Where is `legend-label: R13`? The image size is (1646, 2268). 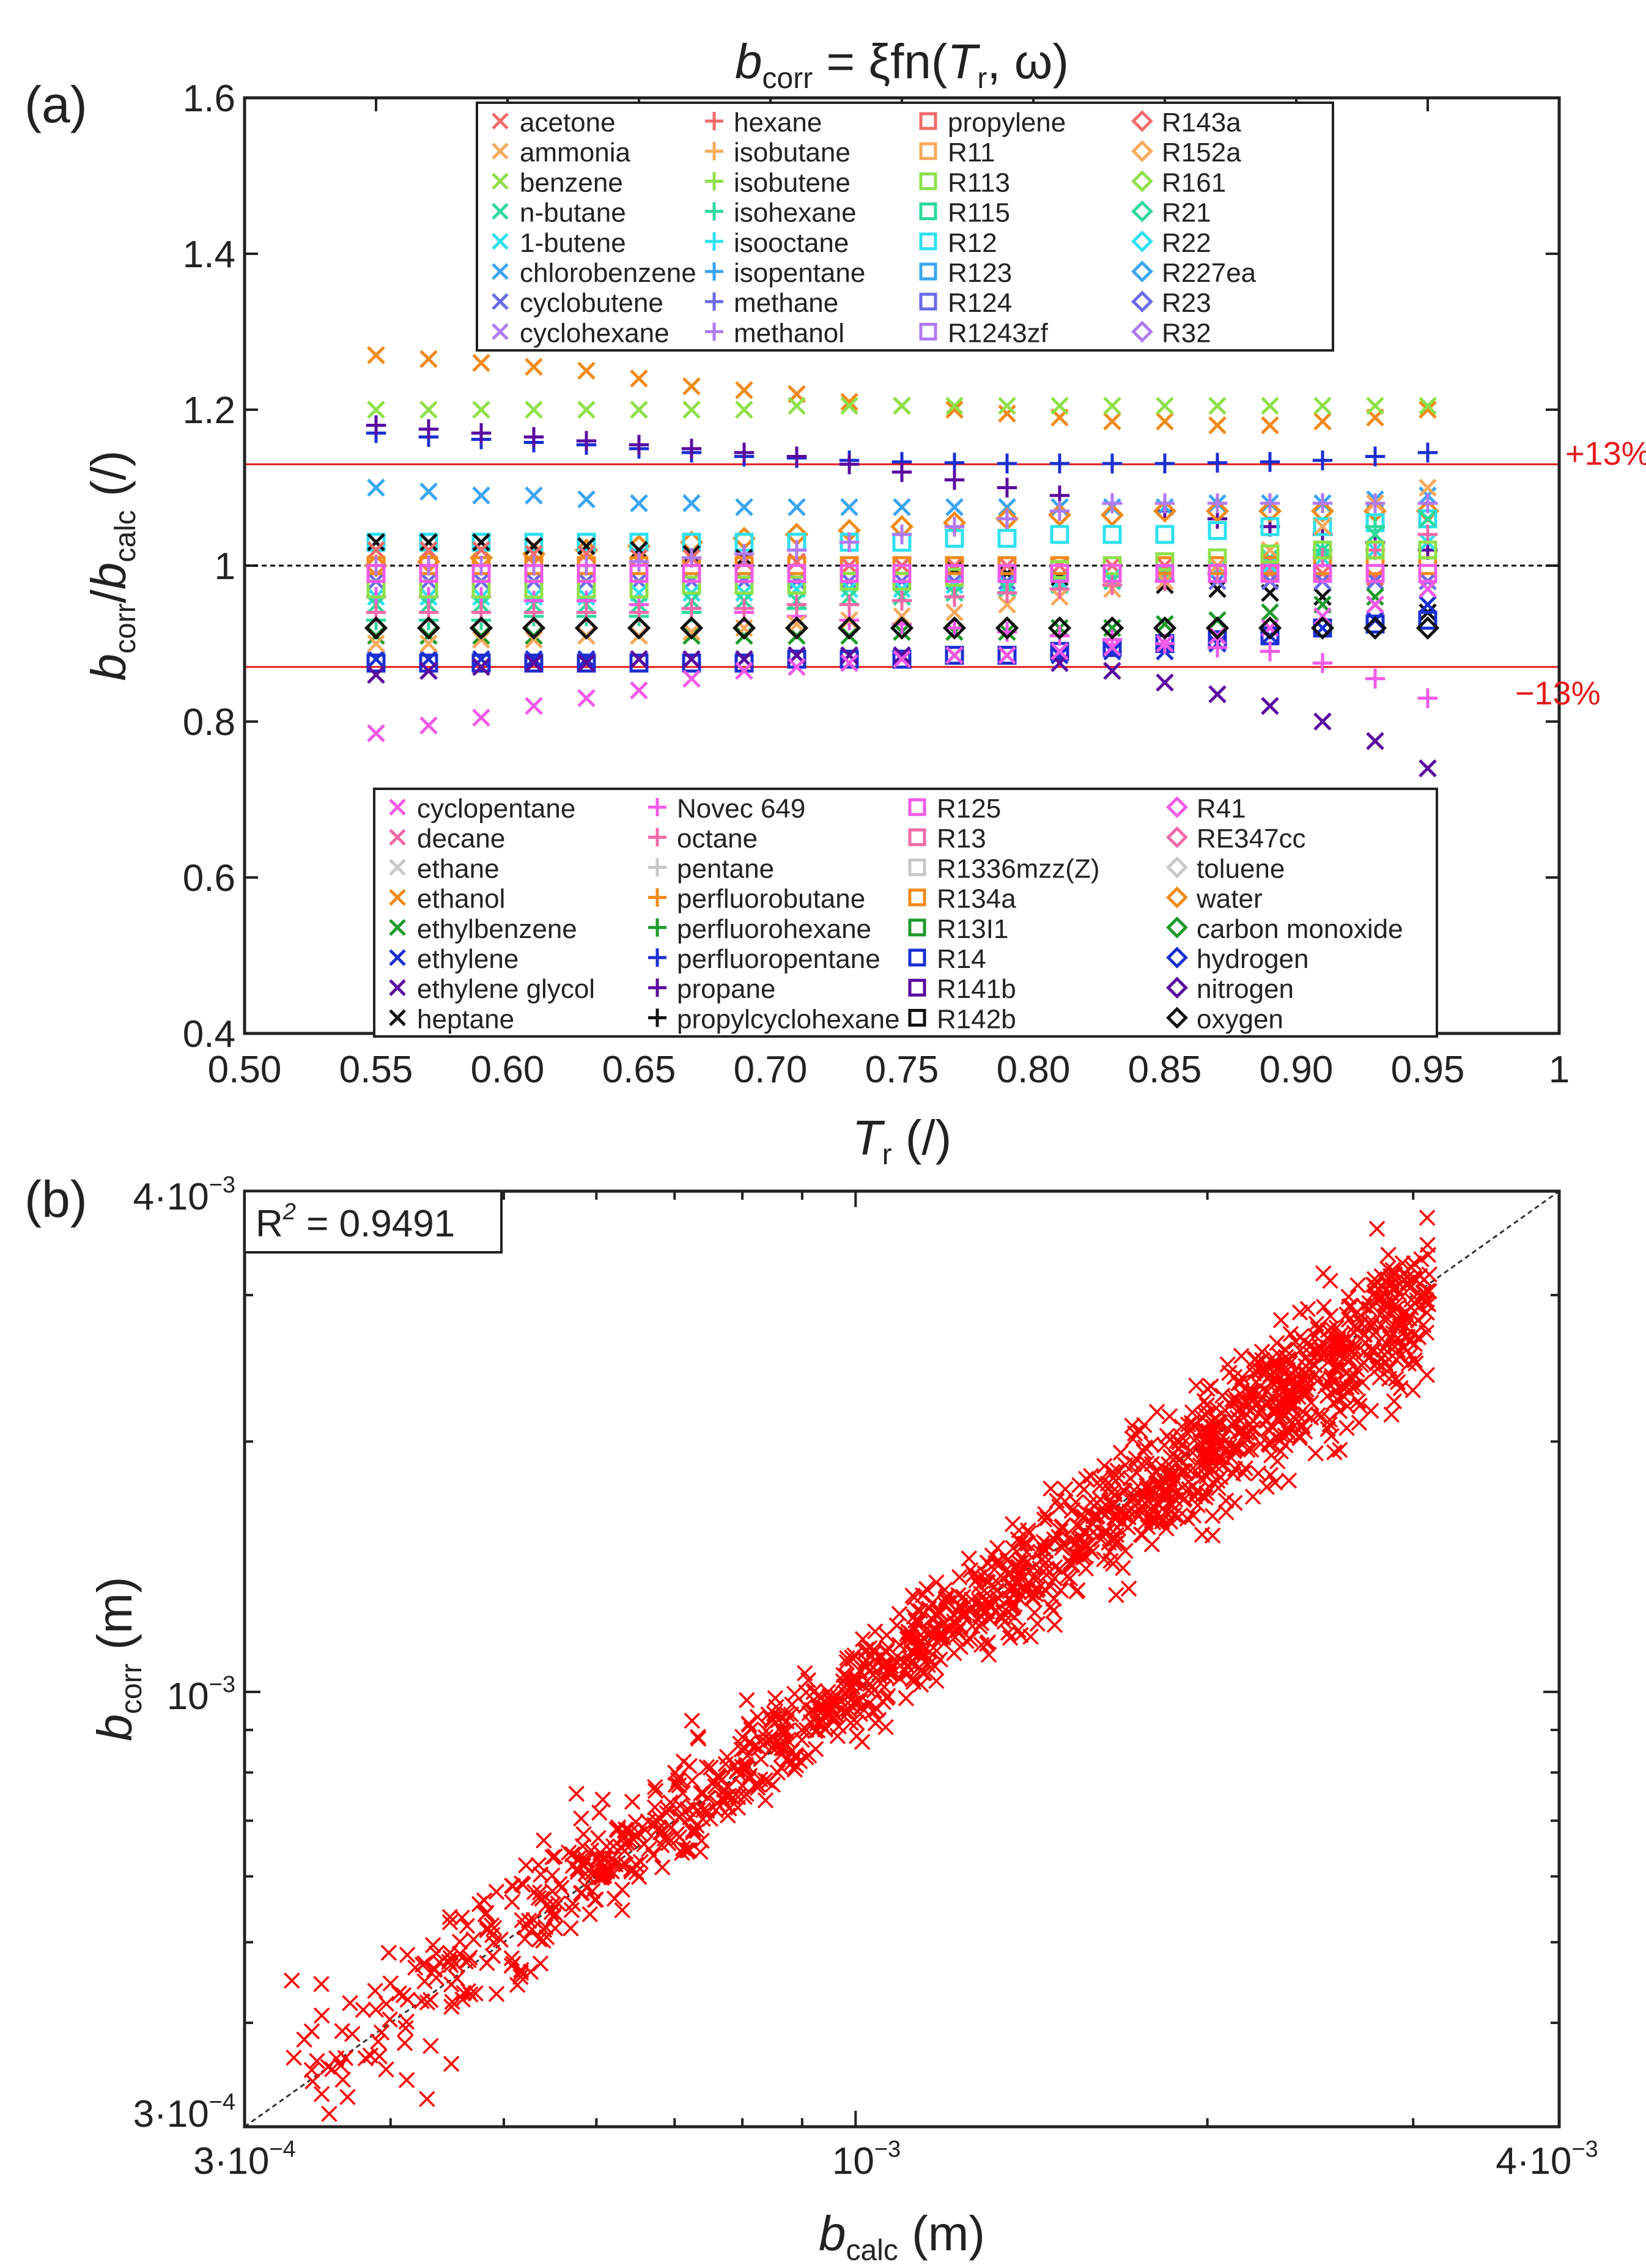 legend-label: R13 is located at coordinates (962, 839).